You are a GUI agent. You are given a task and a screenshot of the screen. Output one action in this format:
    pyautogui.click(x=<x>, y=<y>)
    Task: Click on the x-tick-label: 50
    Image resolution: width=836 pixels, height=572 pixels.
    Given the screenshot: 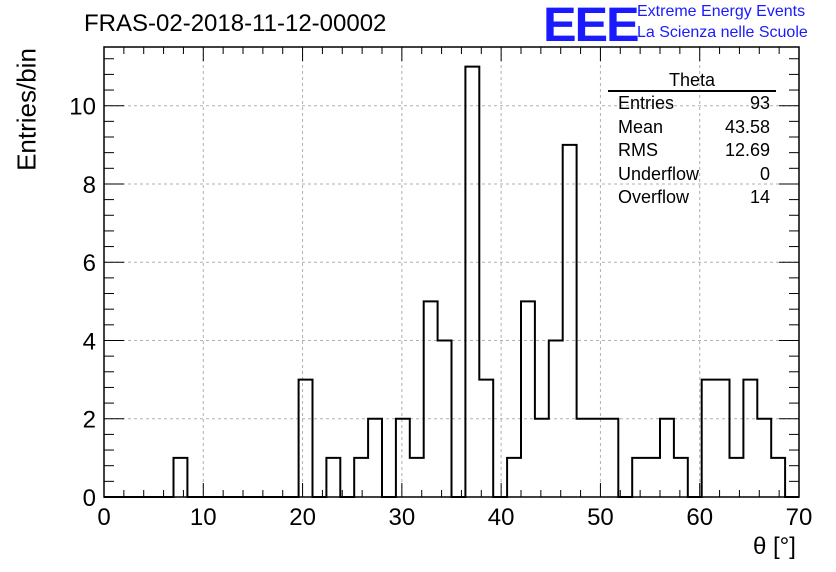 What is the action you would take?
    pyautogui.click(x=600, y=517)
    